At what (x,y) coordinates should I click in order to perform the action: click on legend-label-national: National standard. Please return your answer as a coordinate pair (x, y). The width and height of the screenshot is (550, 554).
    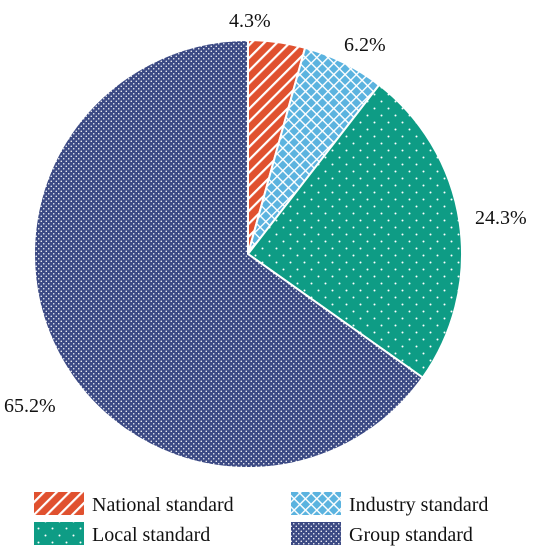
    Looking at the image, I should click on (163, 505).